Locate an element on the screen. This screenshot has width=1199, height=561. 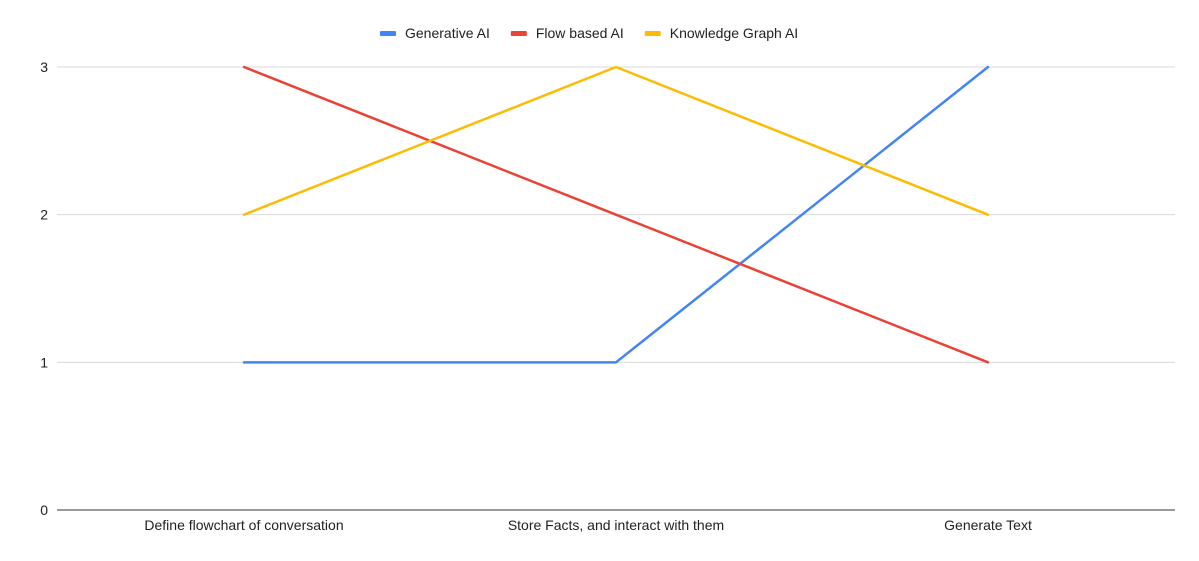
legend-label-knowledge-graph-ai: Knowledge Graph AI is located at coordinates (734, 33).